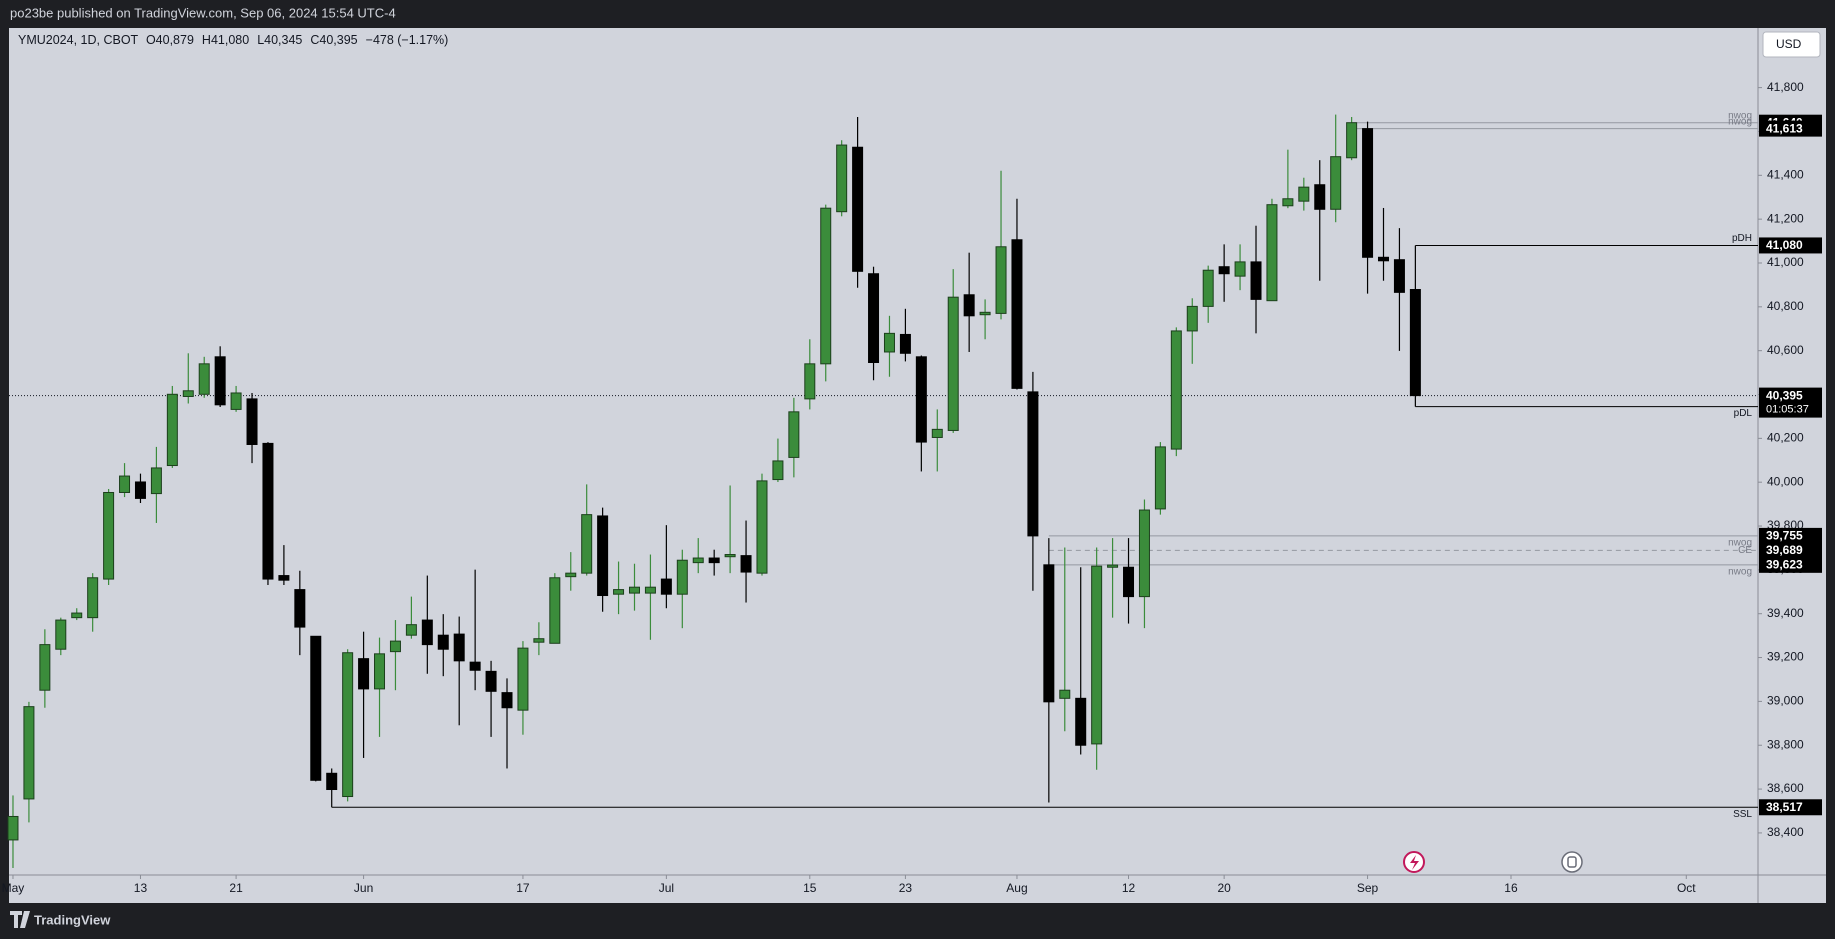  Describe the element at coordinates (523, 888) in the screenshot. I see `x-tick-label: 17` at that location.